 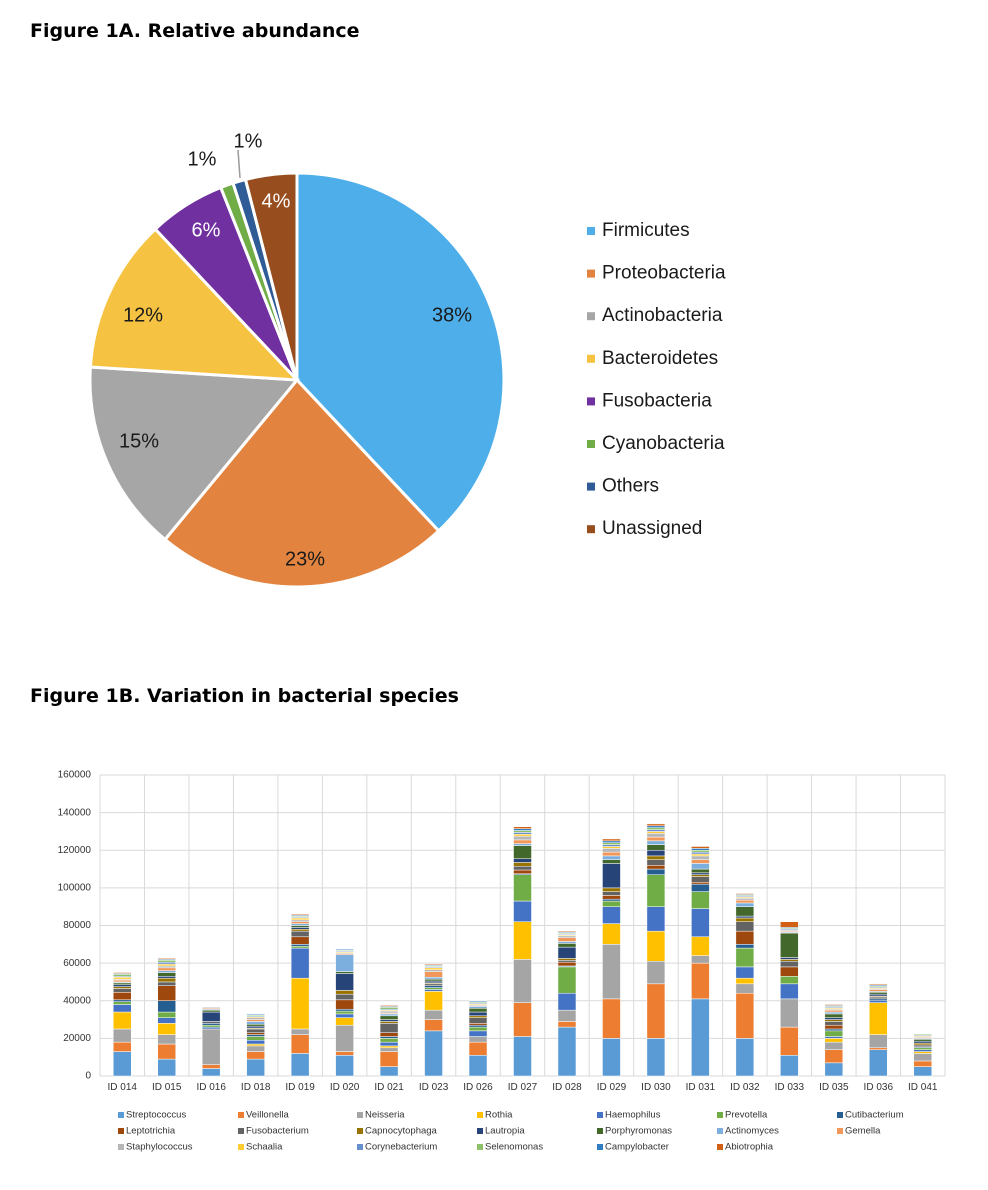 I want to click on legend-label-campylobacter: Campylobacter, so click(x=637, y=1147).